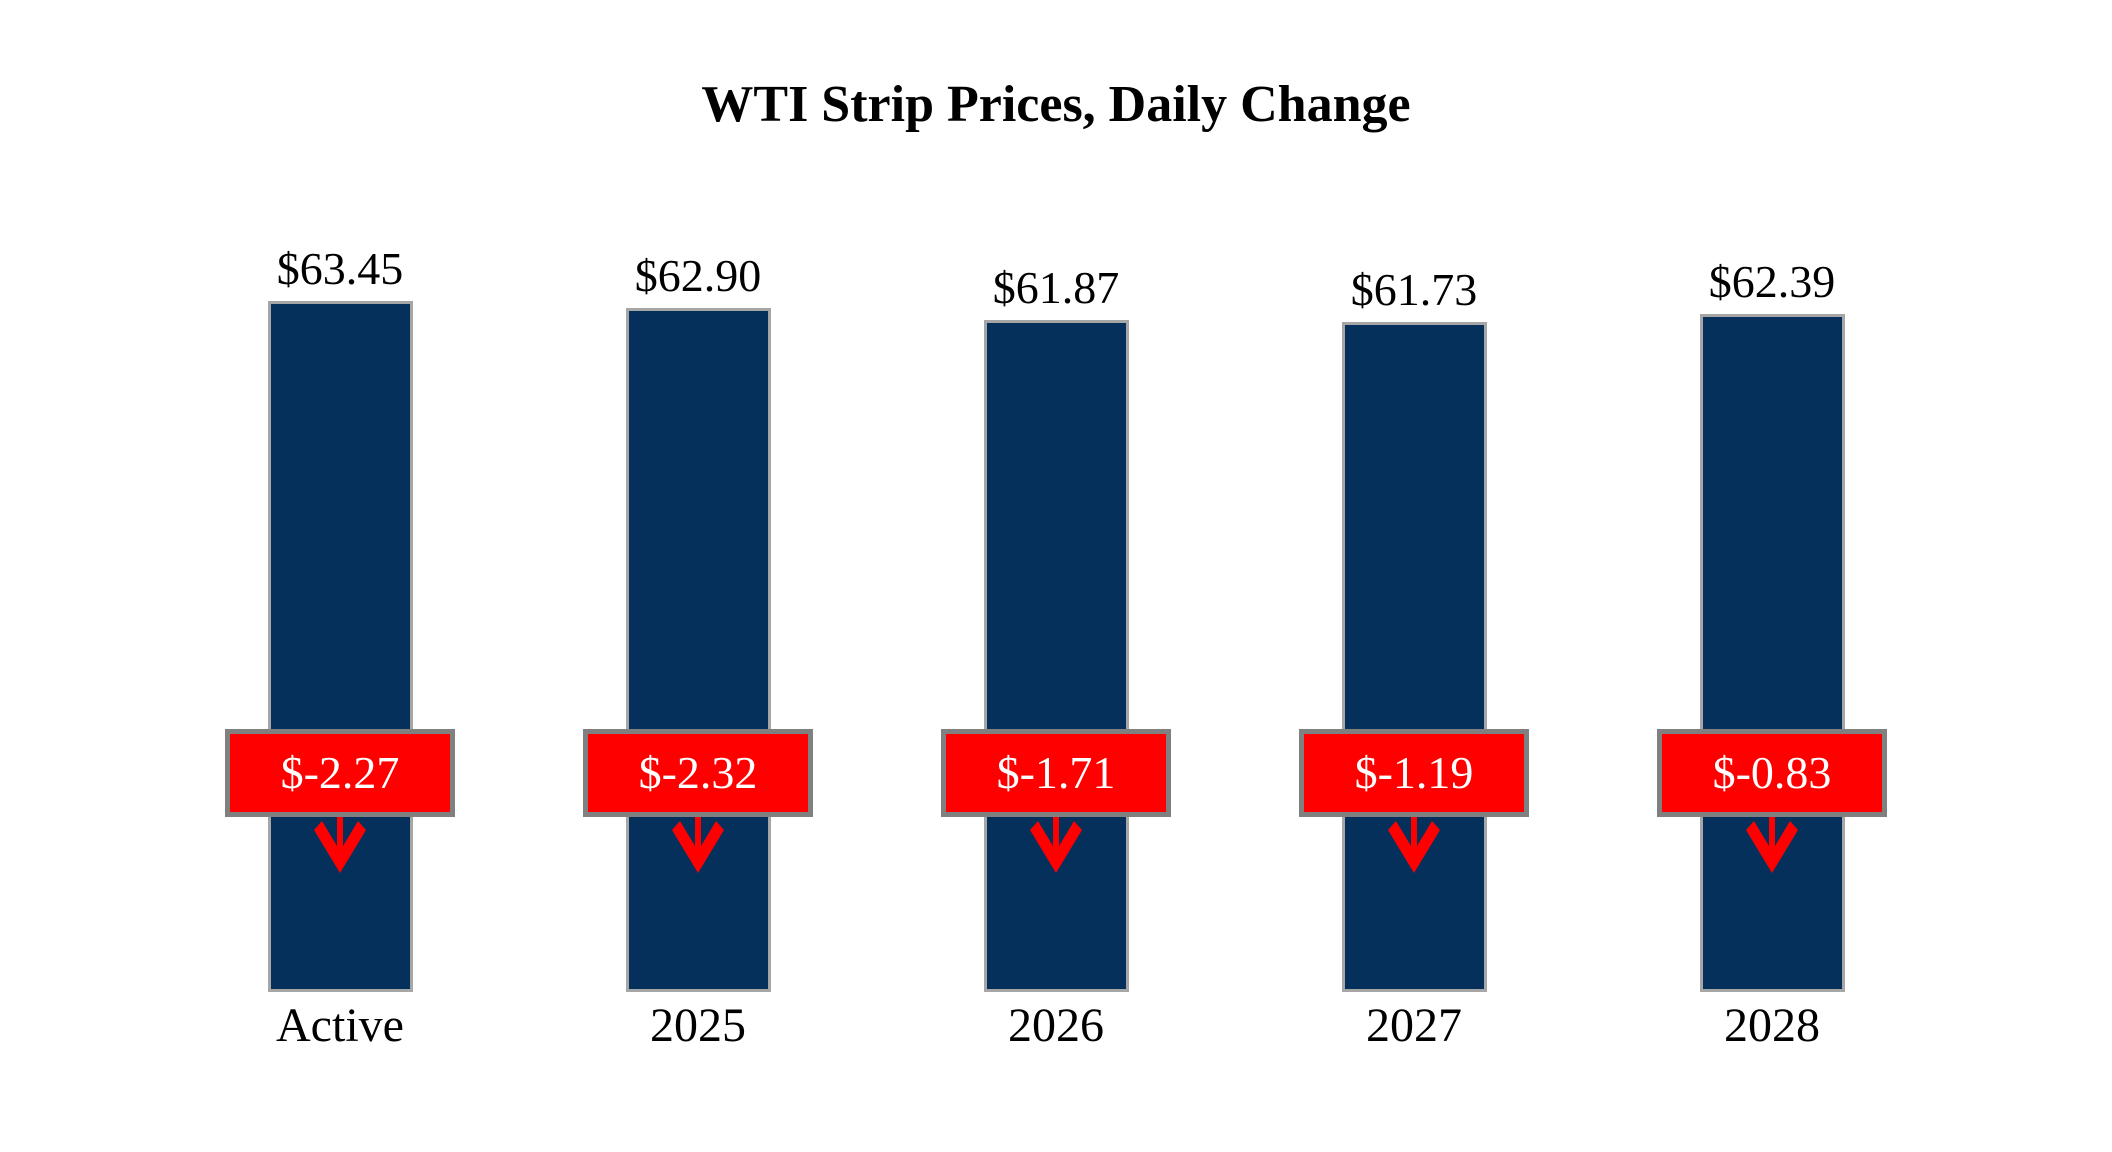 This screenshot has width=2112, height=1152. Describe the element at coordinates (1414, 1025) in the screenshot. I see `category-label: 2027` at that location.